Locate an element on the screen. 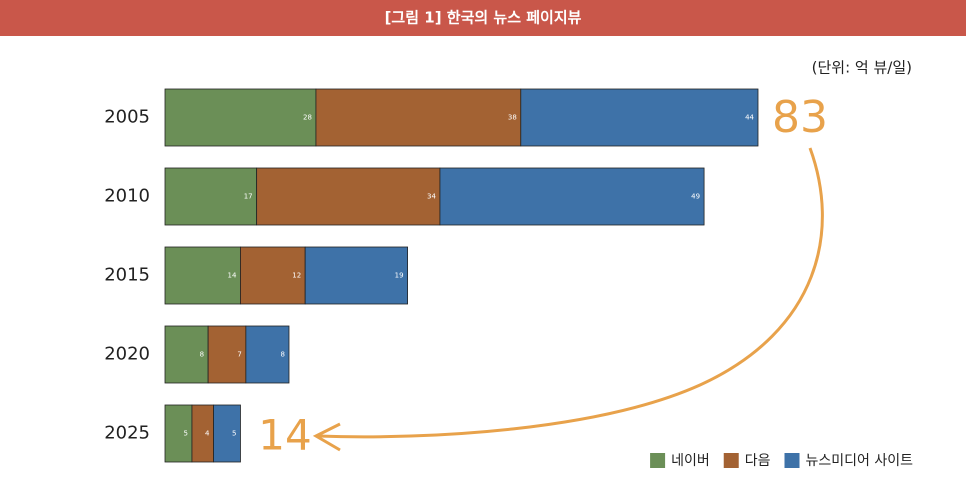  value-label: 12 is located at coordinates (296, 276).